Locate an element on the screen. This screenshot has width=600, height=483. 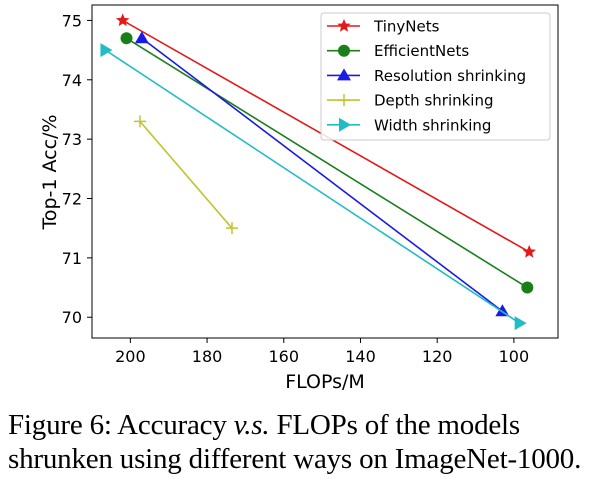
caption-italic: v.s. is located at coordinates (251, 425).